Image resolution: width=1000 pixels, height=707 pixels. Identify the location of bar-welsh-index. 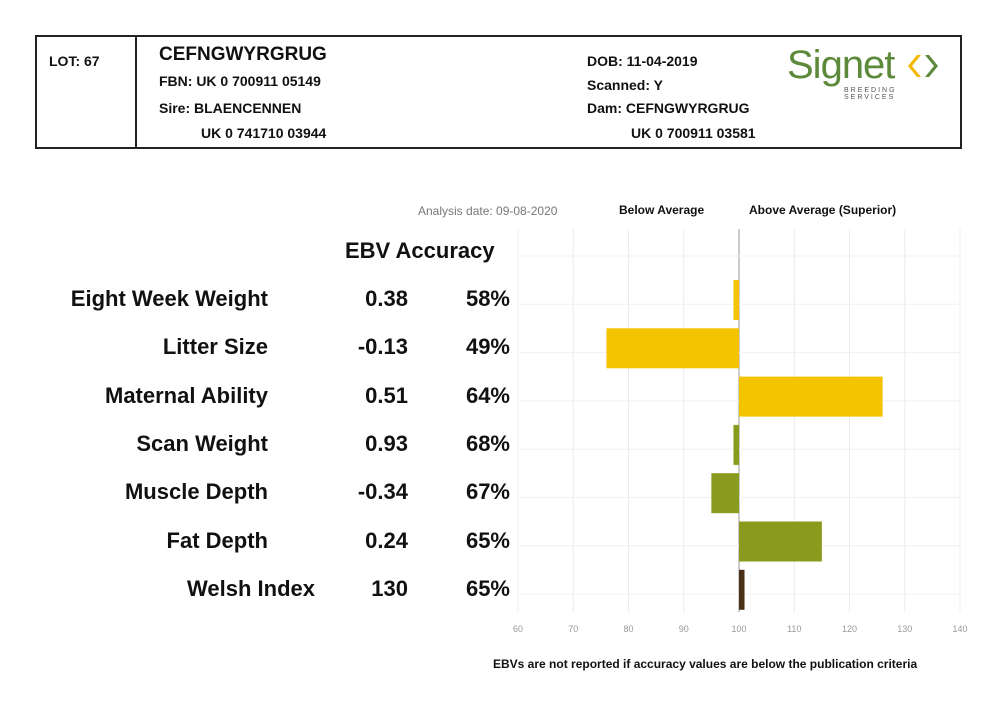
(742, 589).